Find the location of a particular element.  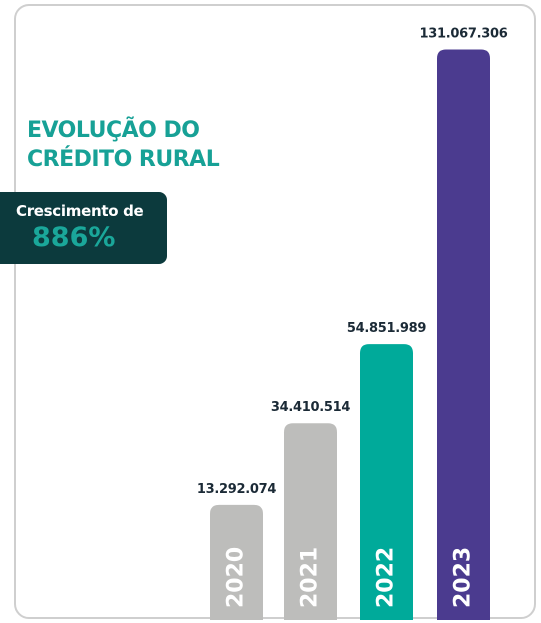

growth-badge: Crescimento de 886% is located at coordinates (83, 228).